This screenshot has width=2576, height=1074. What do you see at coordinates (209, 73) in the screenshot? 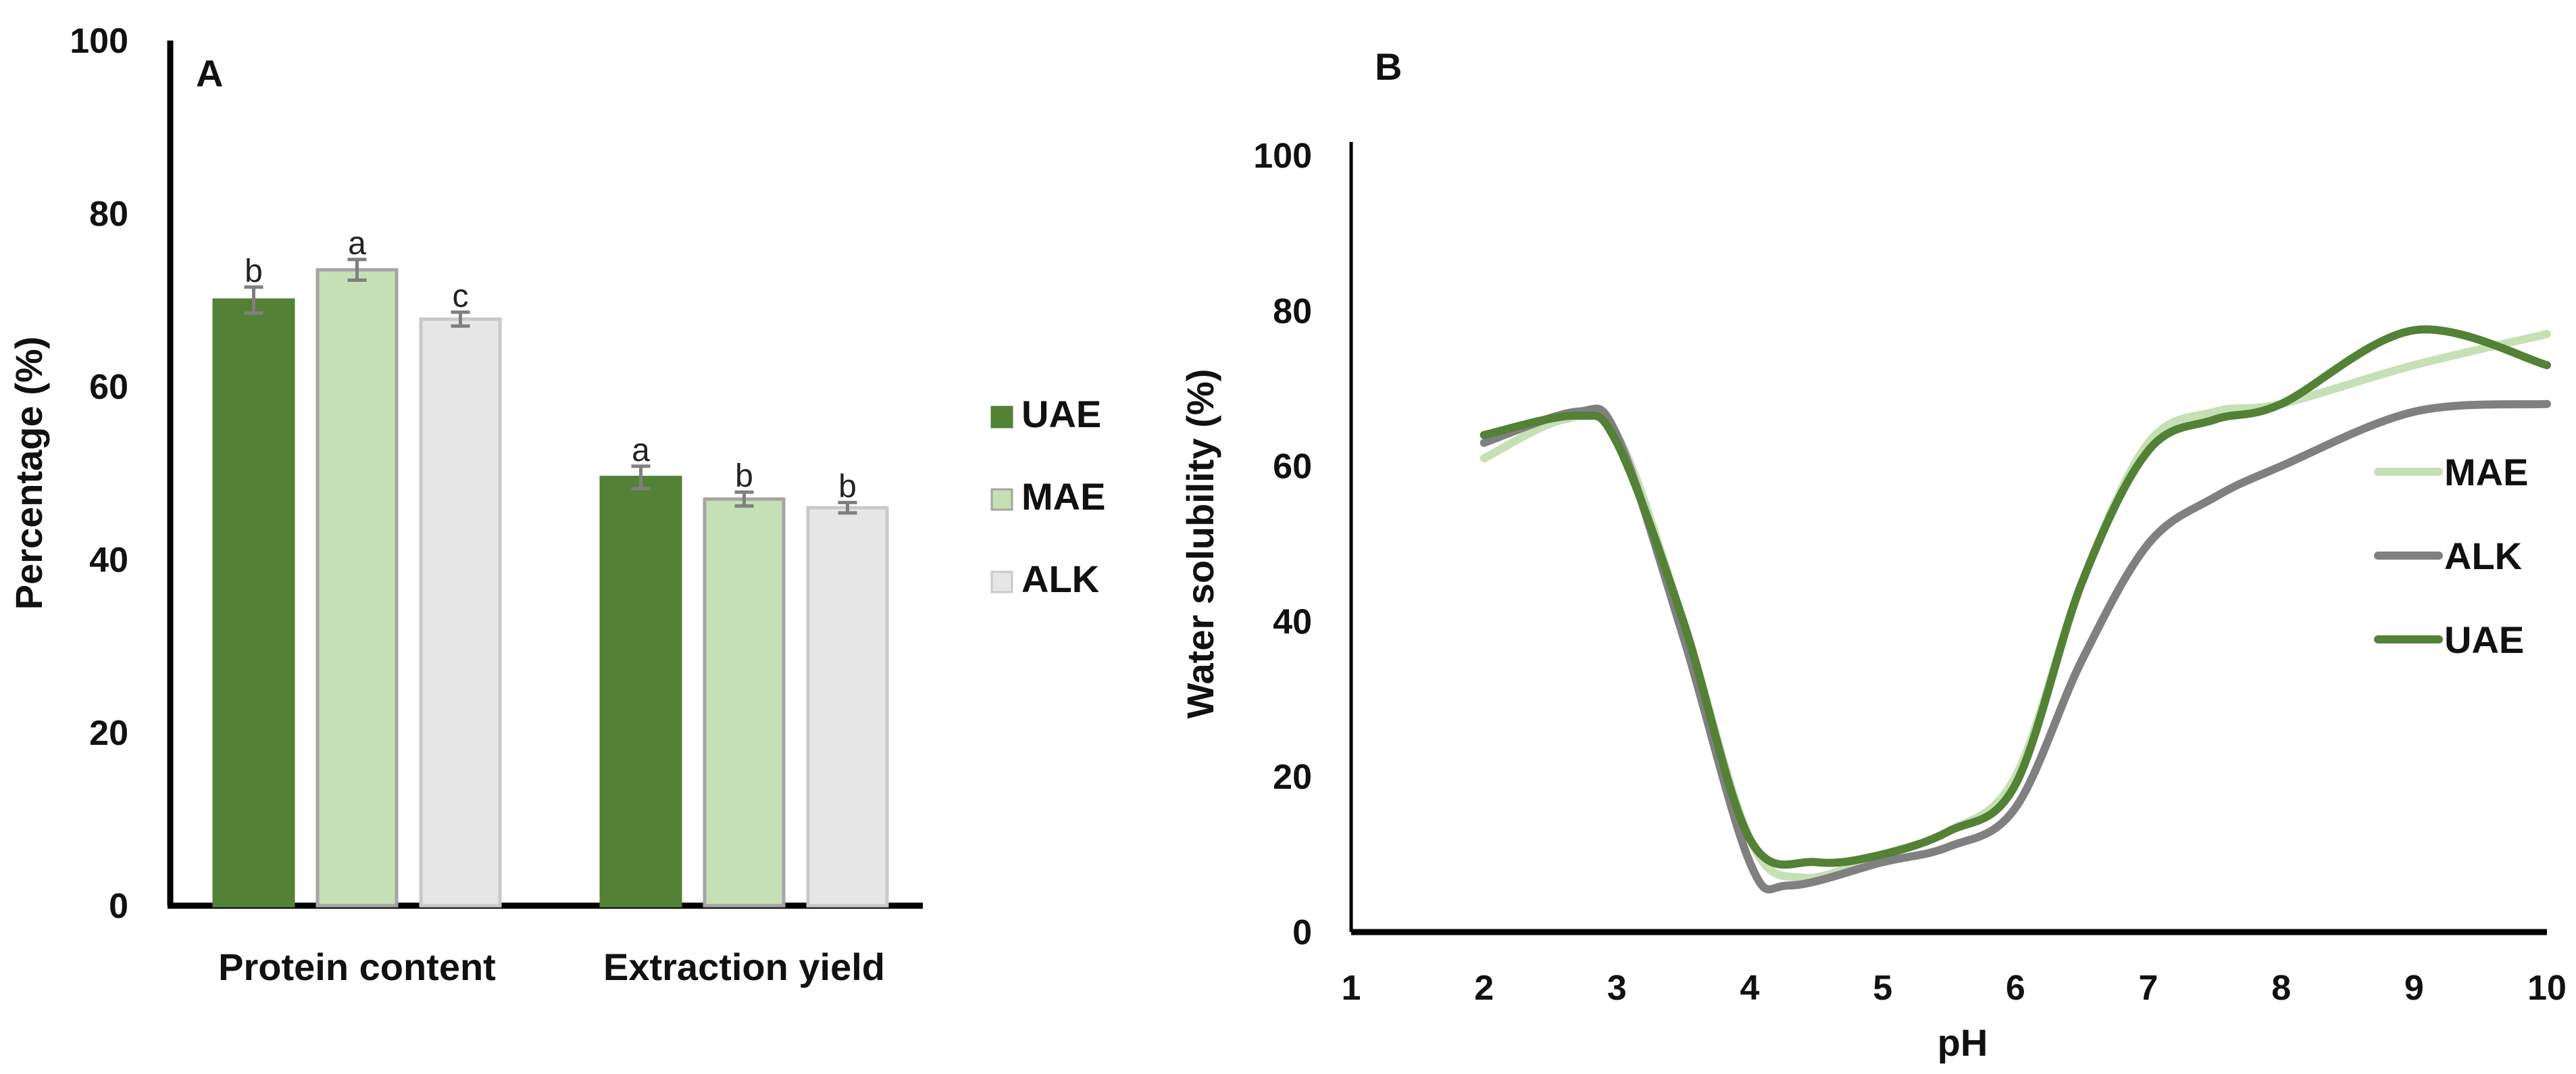
I see `panel-label: A` at bounding box center [209, 73].